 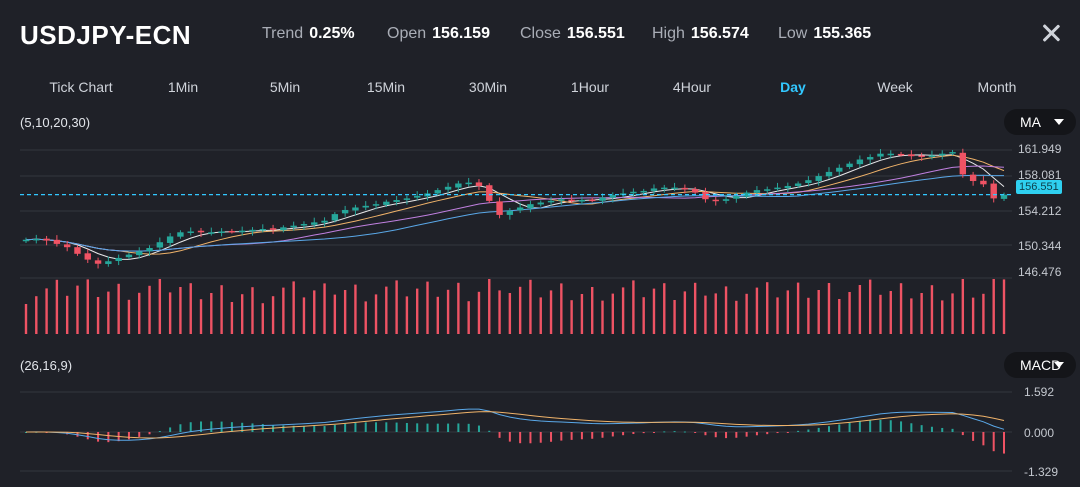 I want to click on stat-trend-label: Trend, so click(x=283, y=33).